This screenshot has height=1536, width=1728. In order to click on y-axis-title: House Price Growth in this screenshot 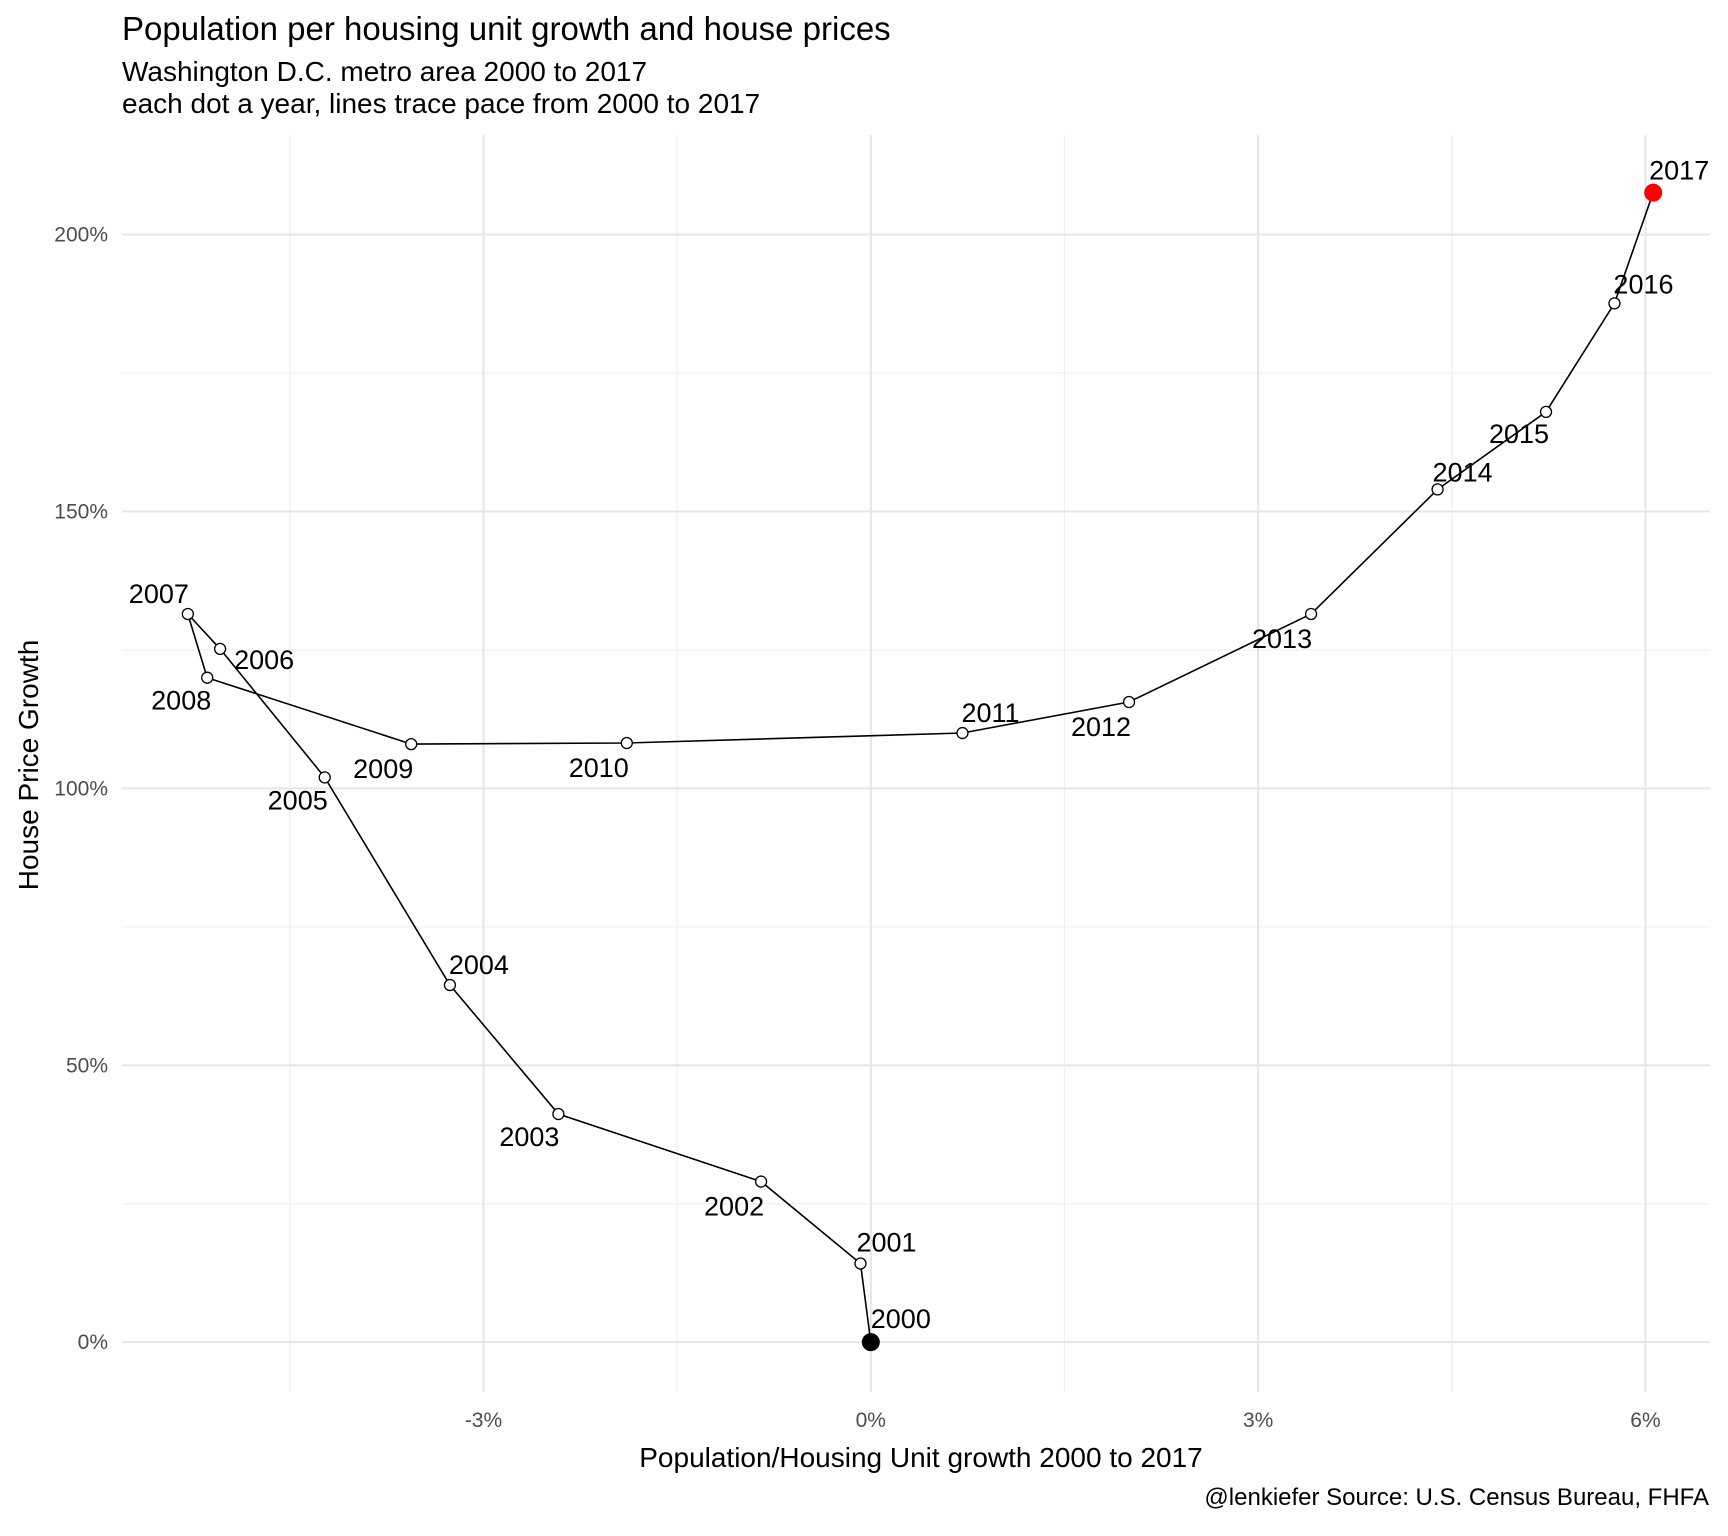, I will do `click(28, 765)`.